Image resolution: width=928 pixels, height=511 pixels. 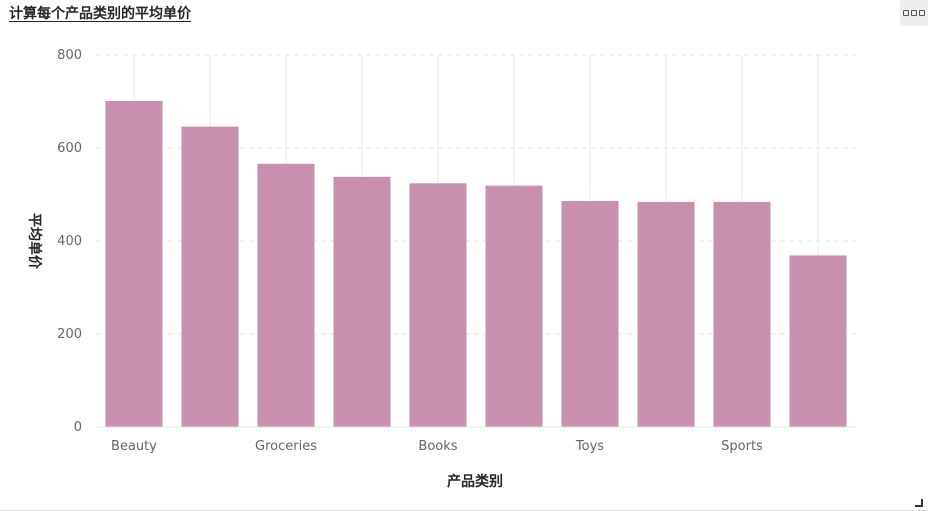 What do you see at coordinates (69, 334) in the screenshot?
I see `y-tick-label: 200` at bounding box center [69, 334].